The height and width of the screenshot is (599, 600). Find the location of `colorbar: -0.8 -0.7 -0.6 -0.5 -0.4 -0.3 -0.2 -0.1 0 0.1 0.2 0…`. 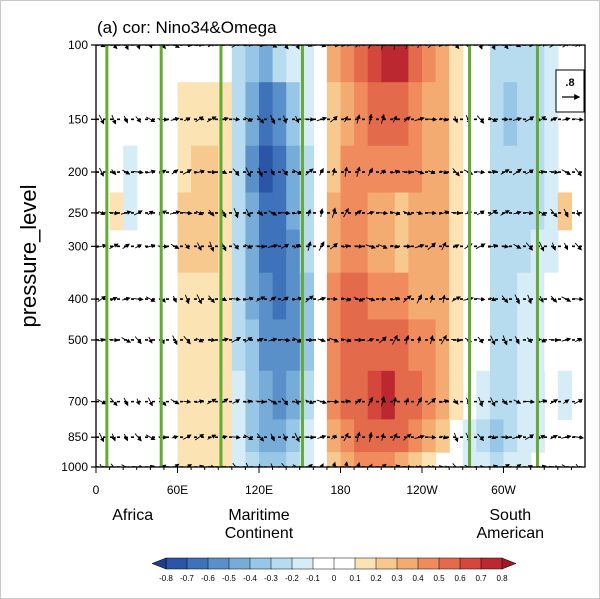

colorbar: -0.8 -0.7 -0.6 -0.5 -0.4 -0.3 -0.2 -0.1 0 0.1 0.2 0… is located at coordinates (334, 570).